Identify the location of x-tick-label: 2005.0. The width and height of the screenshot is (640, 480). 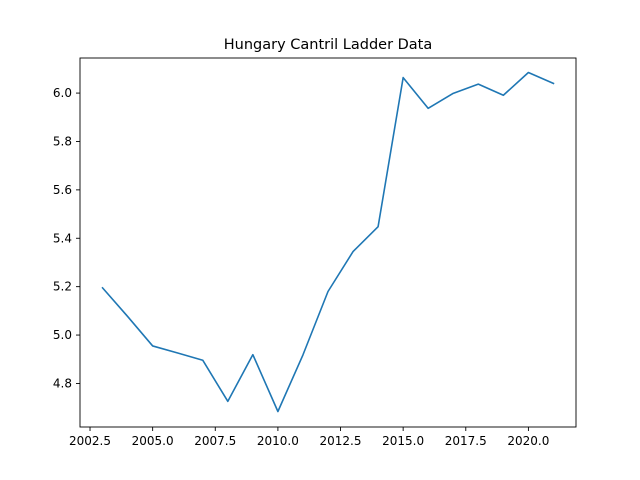
(153, 441).